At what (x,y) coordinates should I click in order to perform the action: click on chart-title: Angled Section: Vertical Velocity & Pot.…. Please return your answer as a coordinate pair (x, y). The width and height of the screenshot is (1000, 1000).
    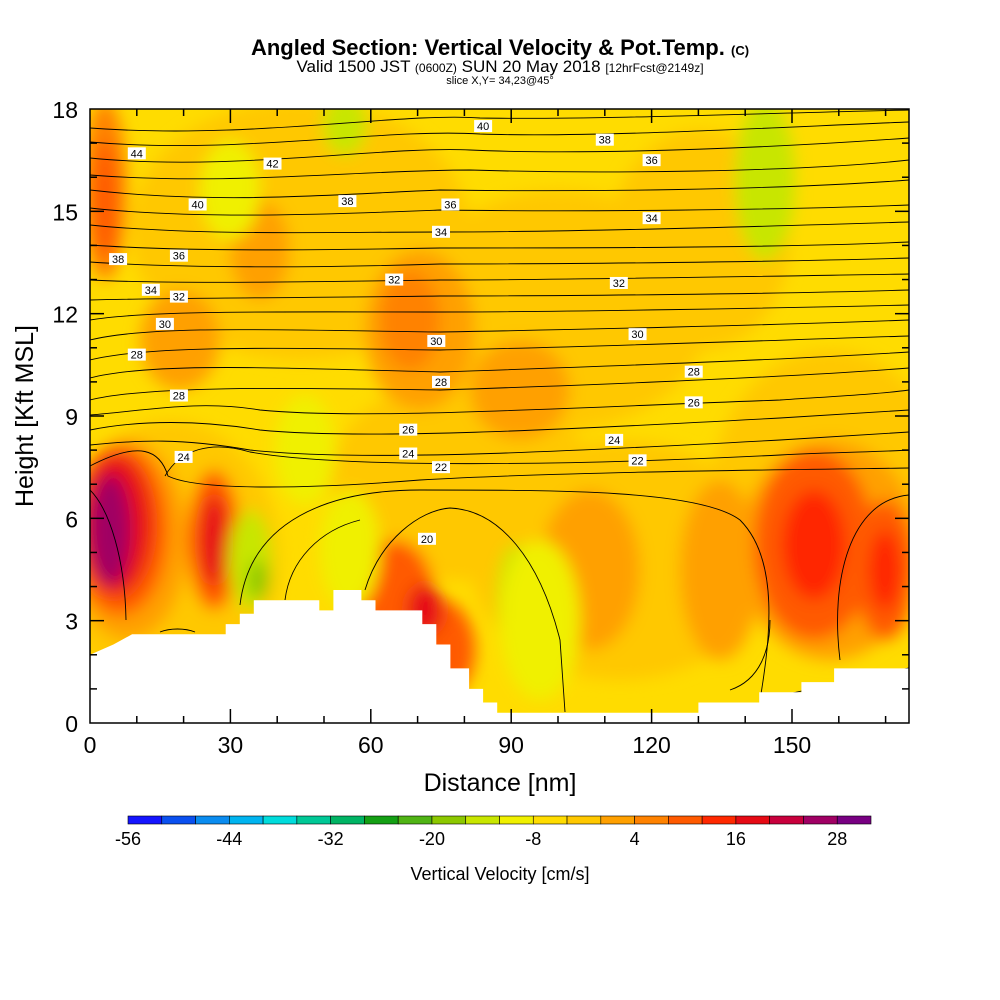
    Looking at the image, I should click on (500, 49).